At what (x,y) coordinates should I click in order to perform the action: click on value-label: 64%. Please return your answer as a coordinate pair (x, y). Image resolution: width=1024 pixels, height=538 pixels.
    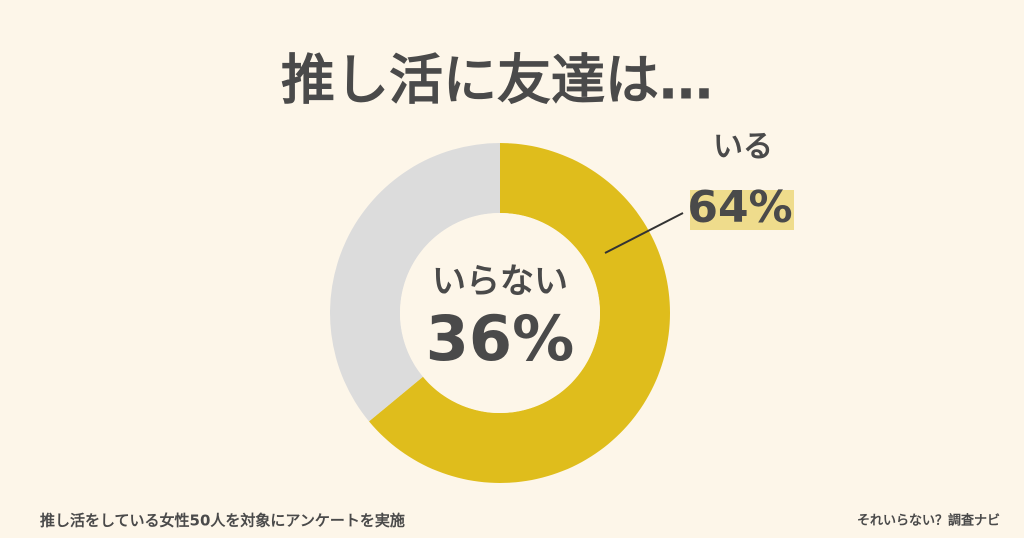
    Looking at the image, I should click on (739, 207).